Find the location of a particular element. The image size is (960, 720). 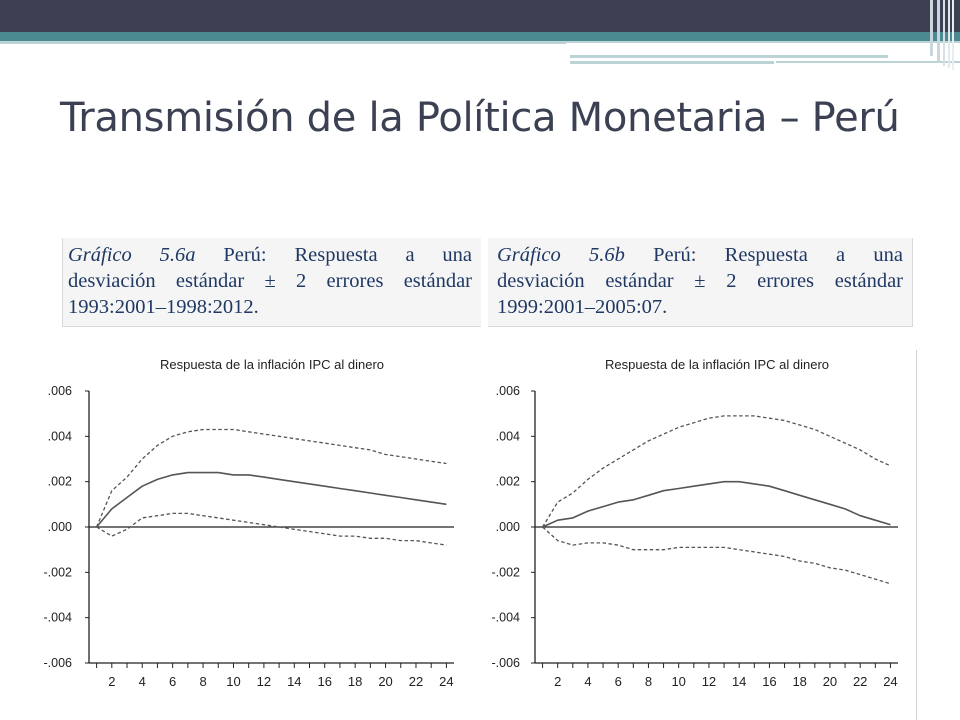

caption-b-label: Gráfico 5.6b is located at coordinates (561, 255).